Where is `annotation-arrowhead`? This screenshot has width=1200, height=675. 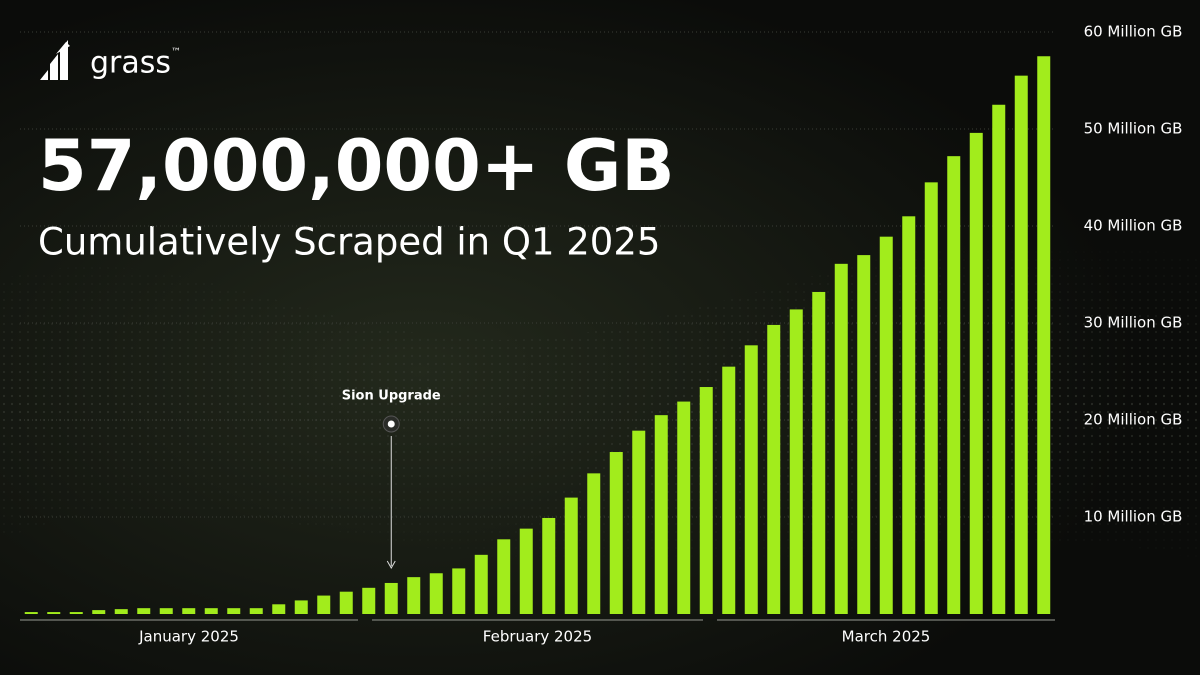
annotation-arrowhead is located at coordinates (391, 565).